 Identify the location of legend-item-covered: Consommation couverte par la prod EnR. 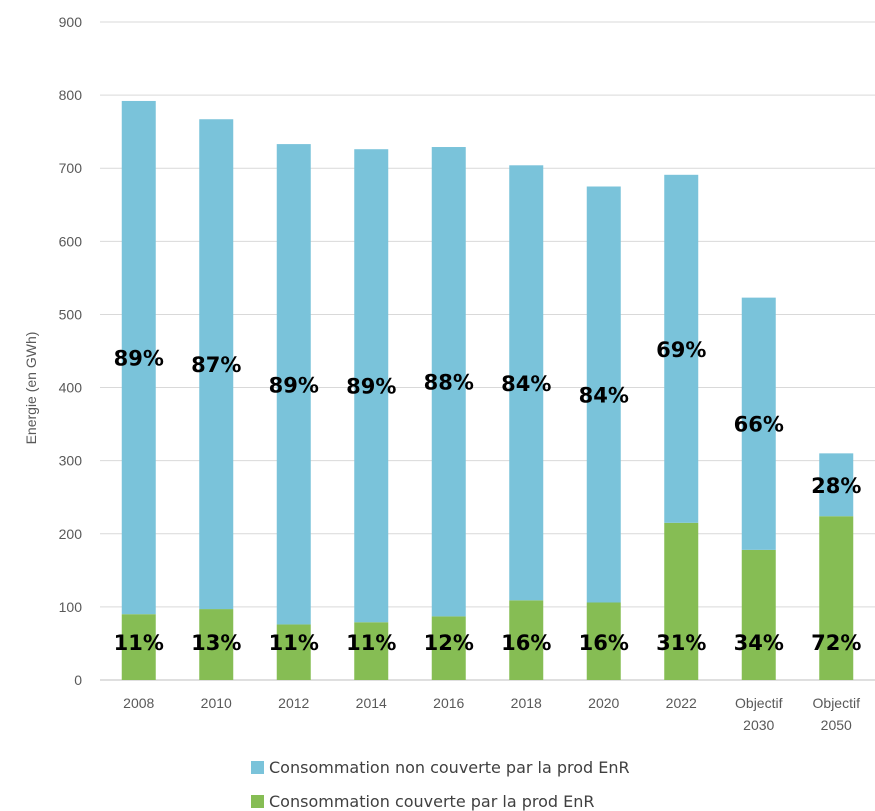
(423, 801).